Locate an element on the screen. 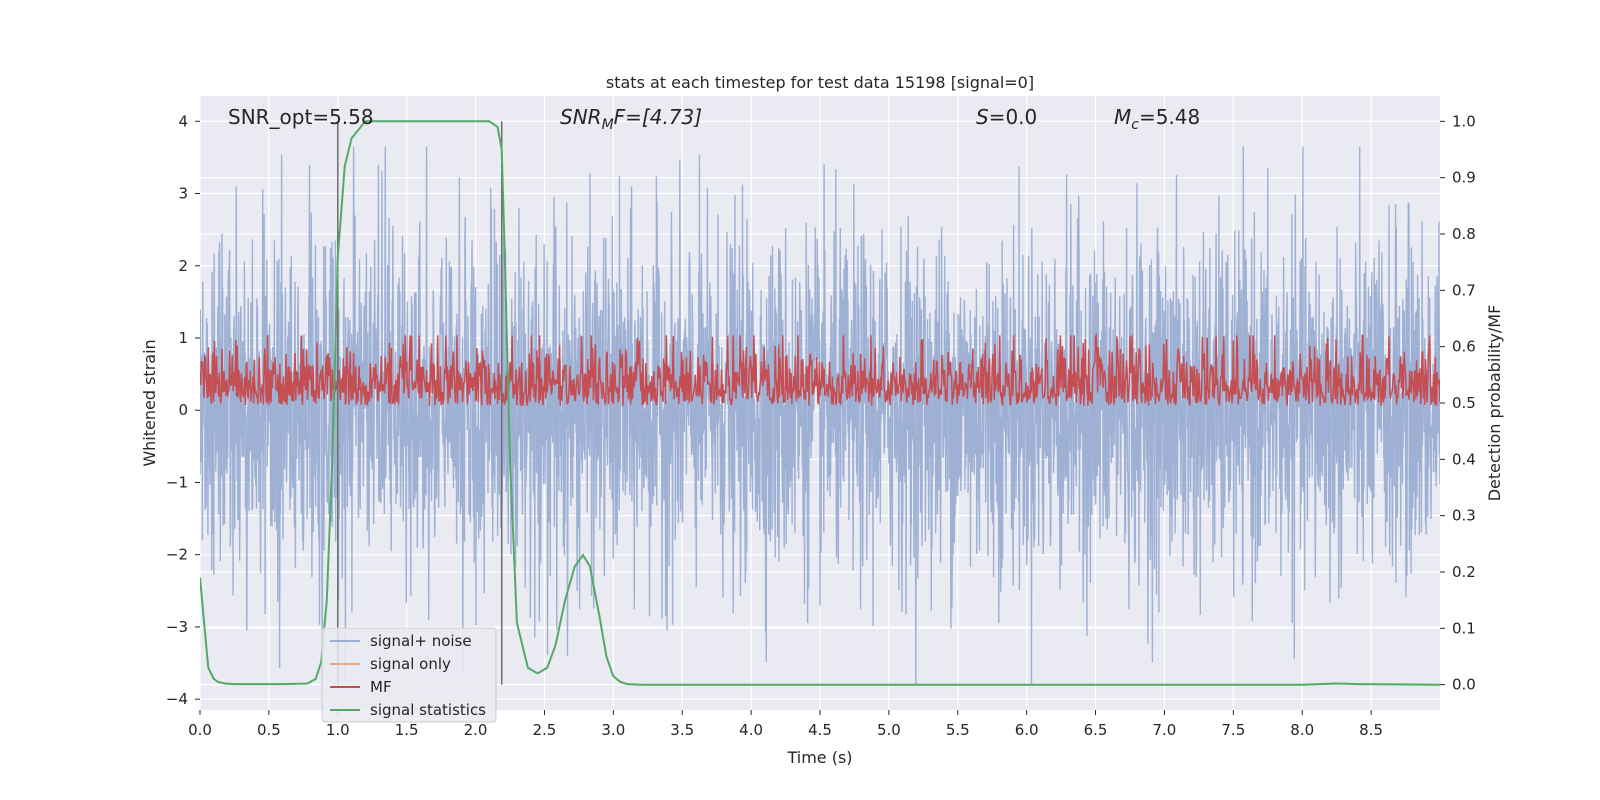 Image resolution: width=1600 pixels, height=800 pixels. y-tick-label: −3 is located at coordinates (177, 627).